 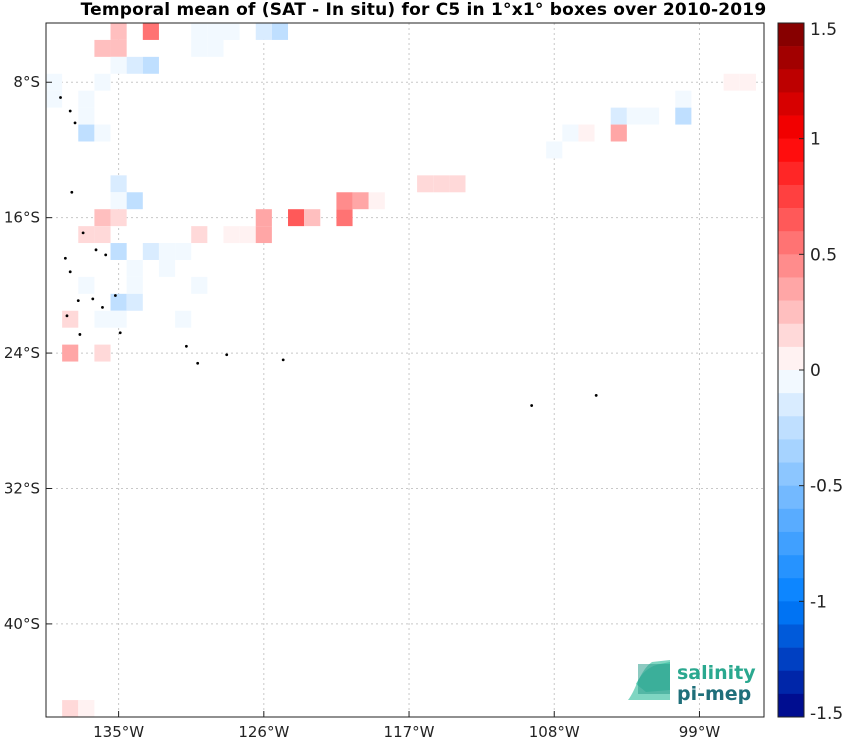 What do you see at coordinates (654, 679) in the screenshot?
I see `logo-panel-icon` at bounding box center [654, 679].